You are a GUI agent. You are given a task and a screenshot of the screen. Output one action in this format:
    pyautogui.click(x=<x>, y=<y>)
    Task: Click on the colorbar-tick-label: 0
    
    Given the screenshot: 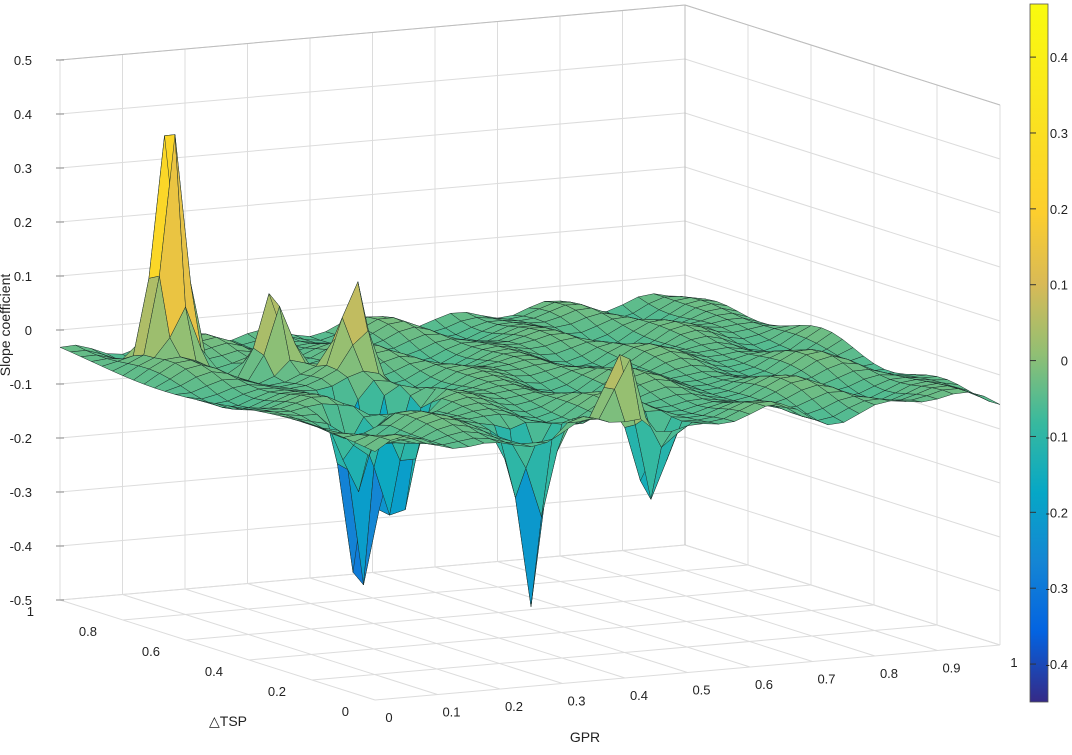 What is the action you would take?
    pyautogui.click(x=1064, y=361)
    